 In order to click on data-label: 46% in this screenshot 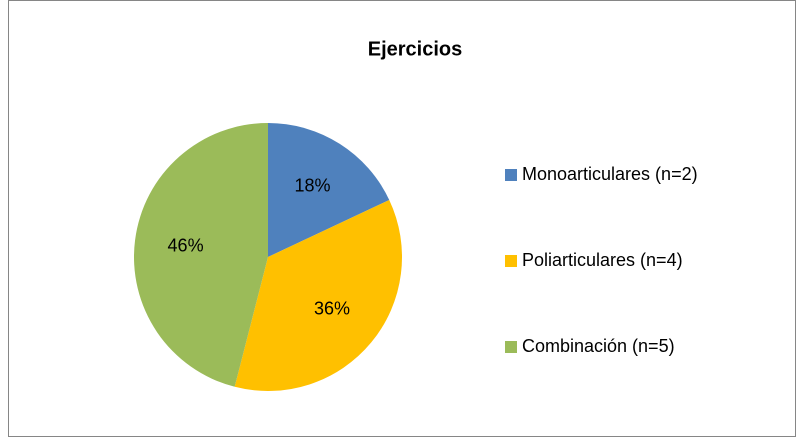, I will do `click(186, 245)`.